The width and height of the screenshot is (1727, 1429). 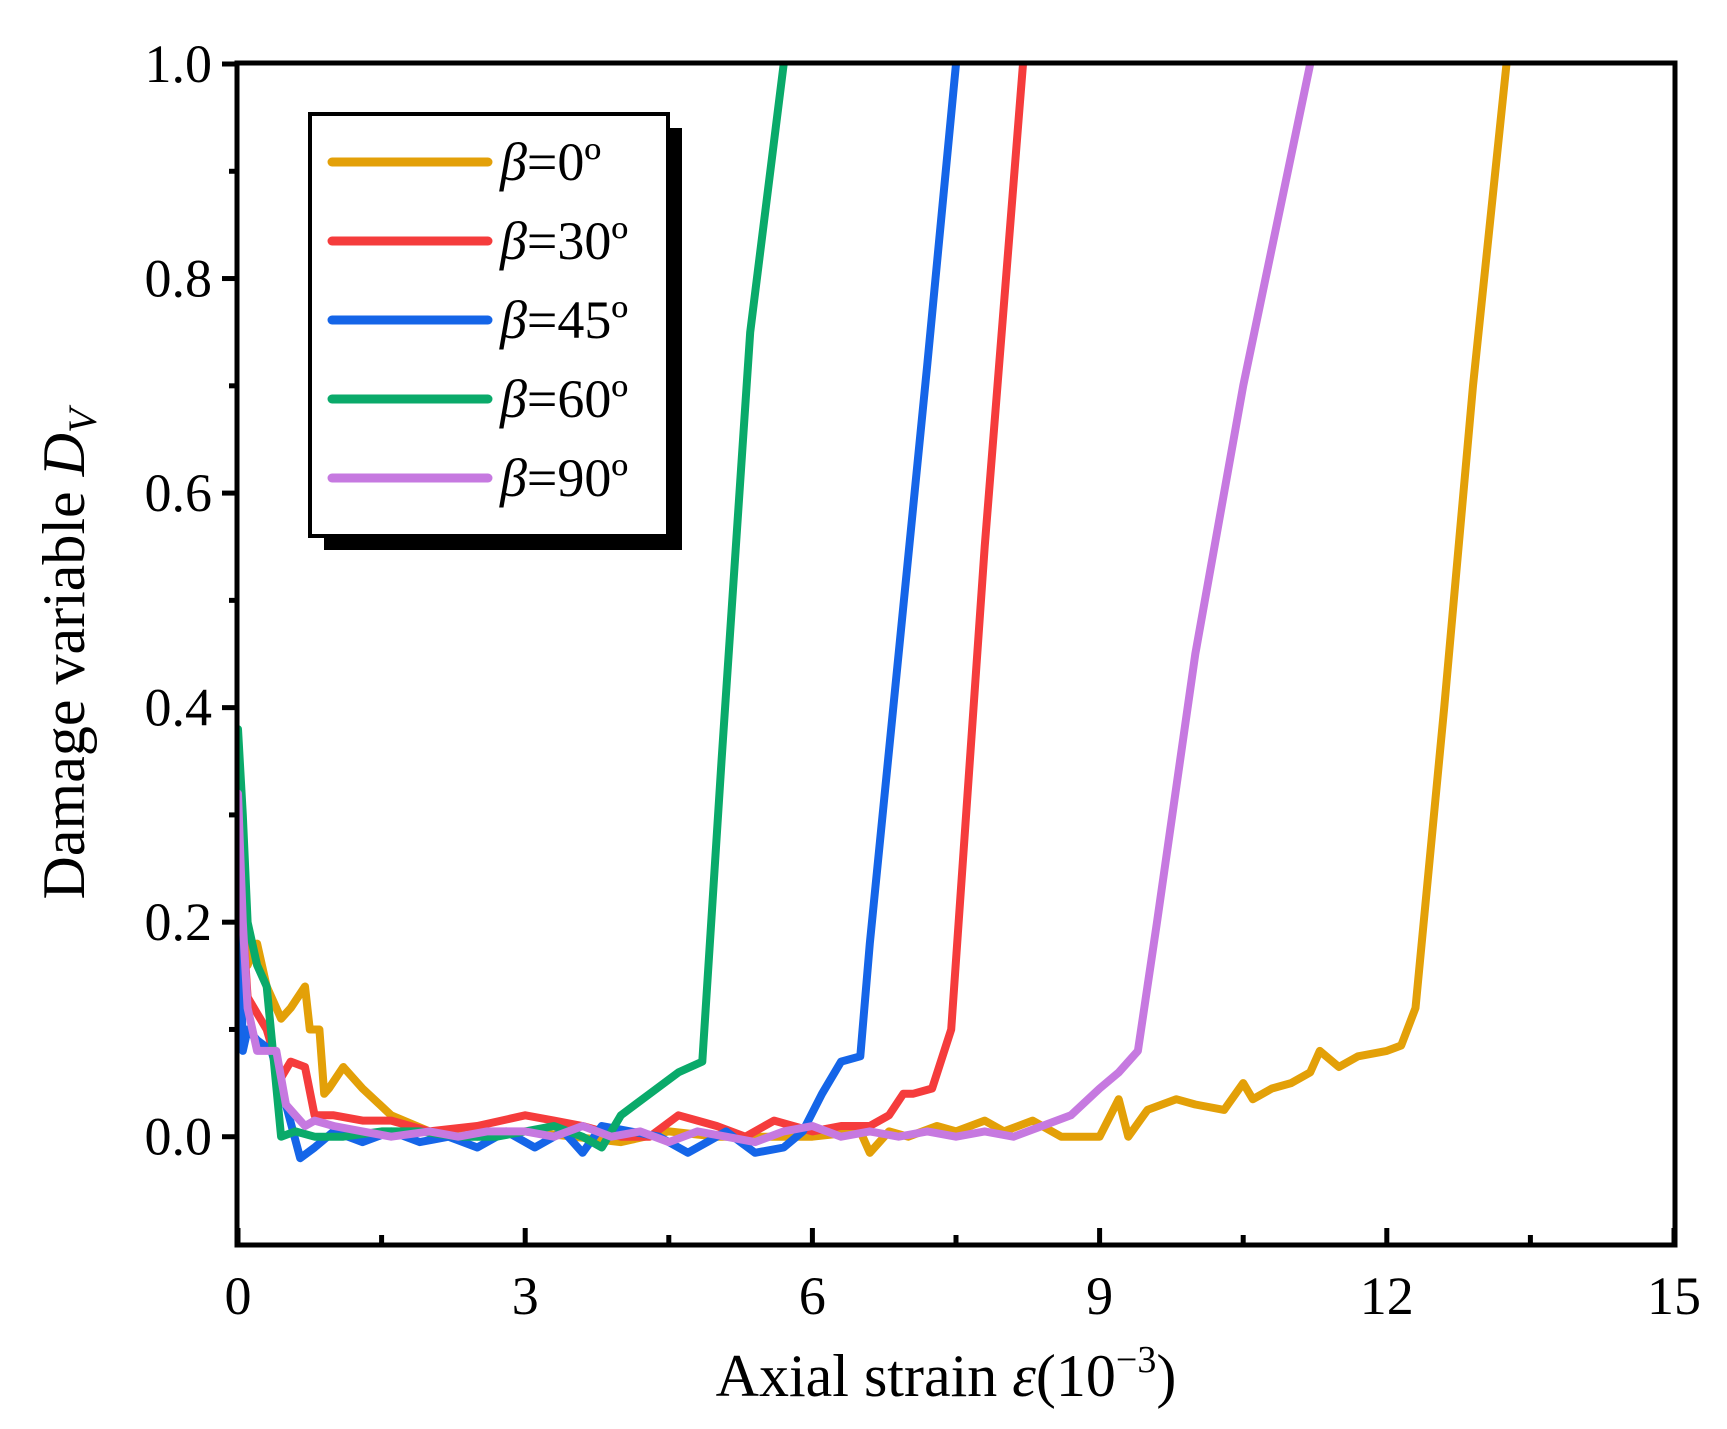 I want to click on legend-label-0: β=0º, so click(x=550, y=162).